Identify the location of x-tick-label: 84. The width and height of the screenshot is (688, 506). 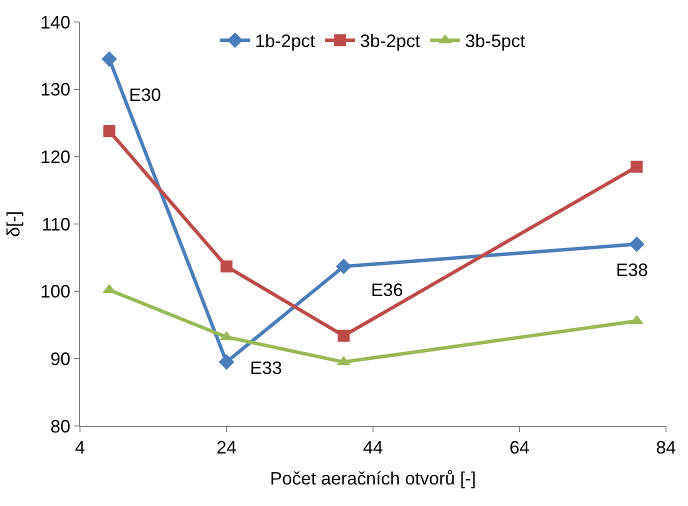
(666, 448).